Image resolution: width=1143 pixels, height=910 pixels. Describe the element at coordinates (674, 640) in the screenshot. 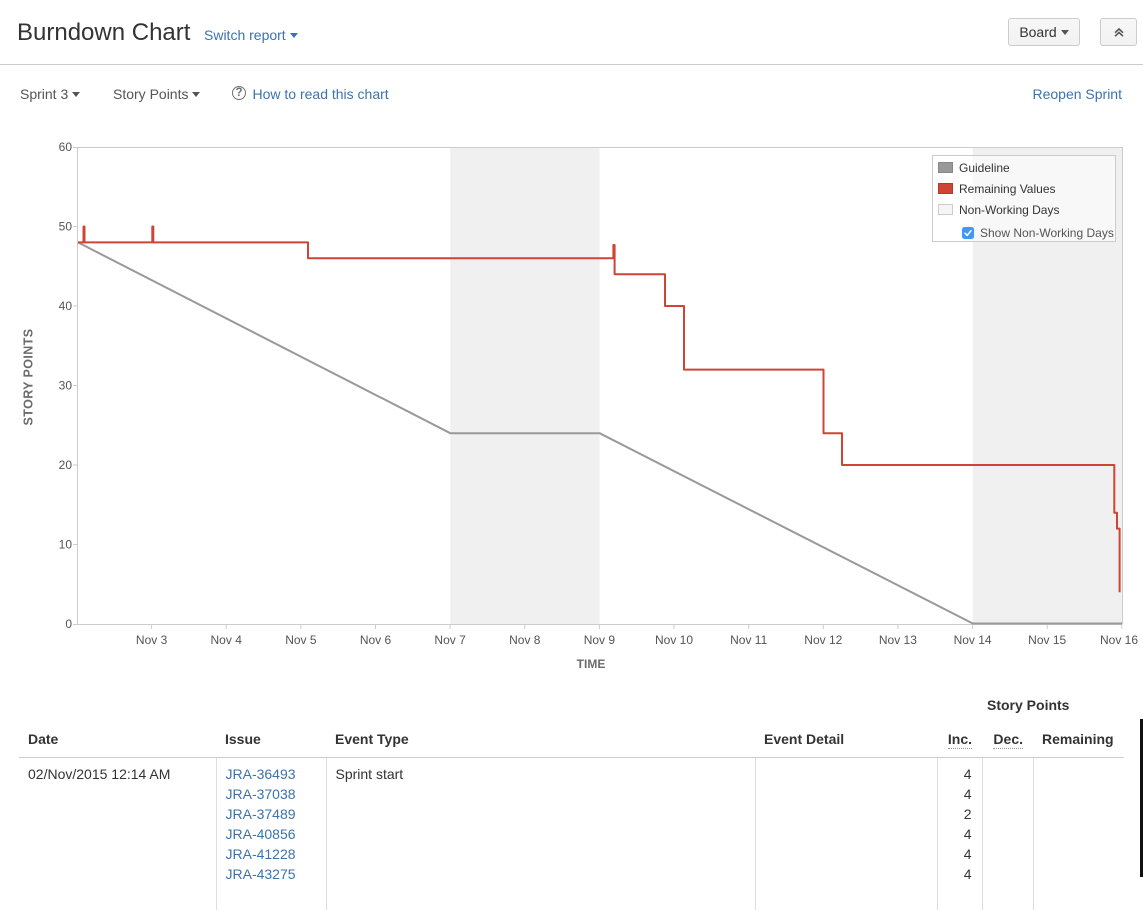

I see `svg-text: Nov 10` at that location.